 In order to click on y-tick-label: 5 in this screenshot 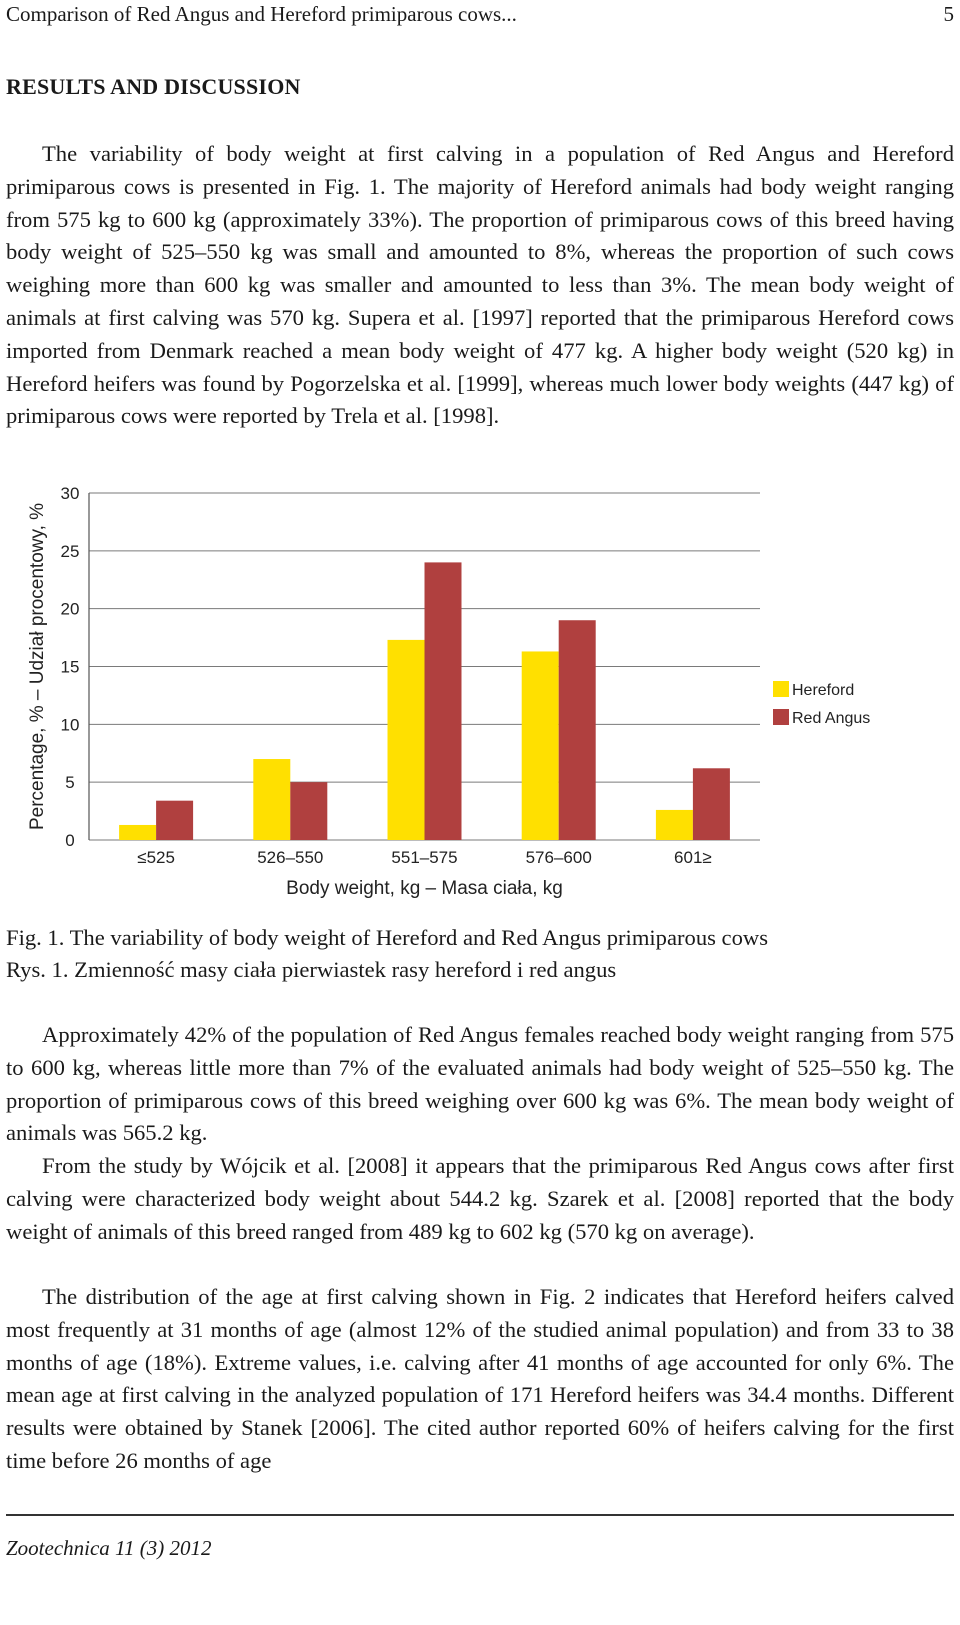, I will do `click(69, 782)`.